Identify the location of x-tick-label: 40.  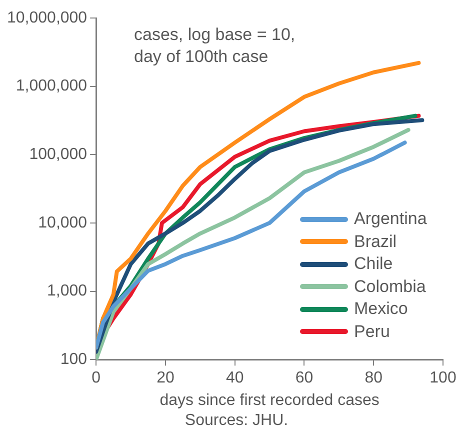
(235, 378).